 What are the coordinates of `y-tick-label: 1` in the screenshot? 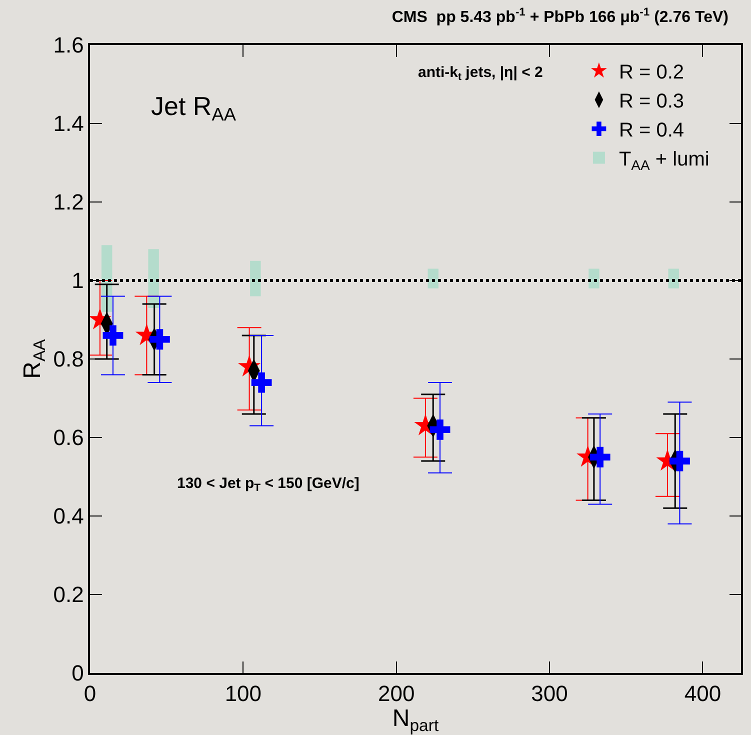 It's located at (78, 281).